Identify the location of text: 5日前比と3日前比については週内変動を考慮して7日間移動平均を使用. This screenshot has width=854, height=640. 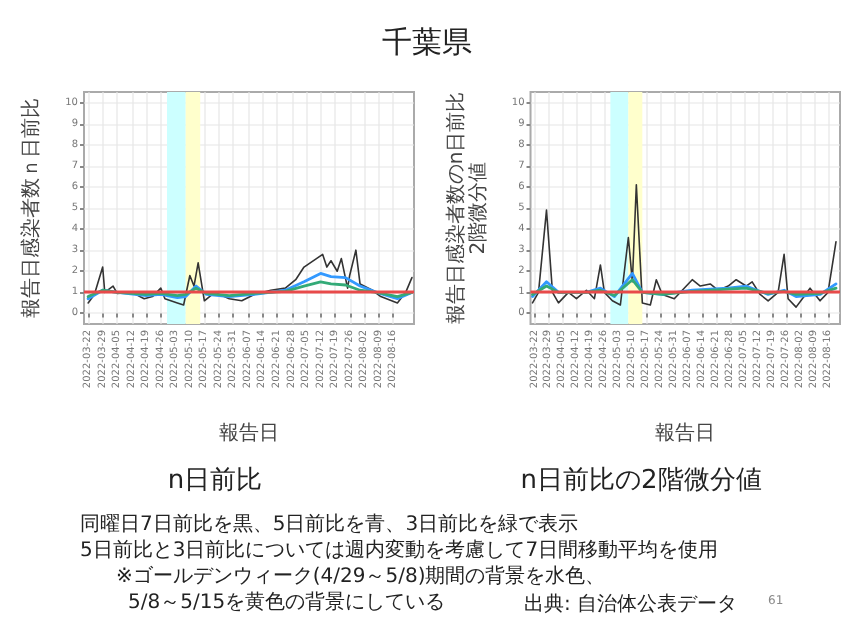
(399, 551).